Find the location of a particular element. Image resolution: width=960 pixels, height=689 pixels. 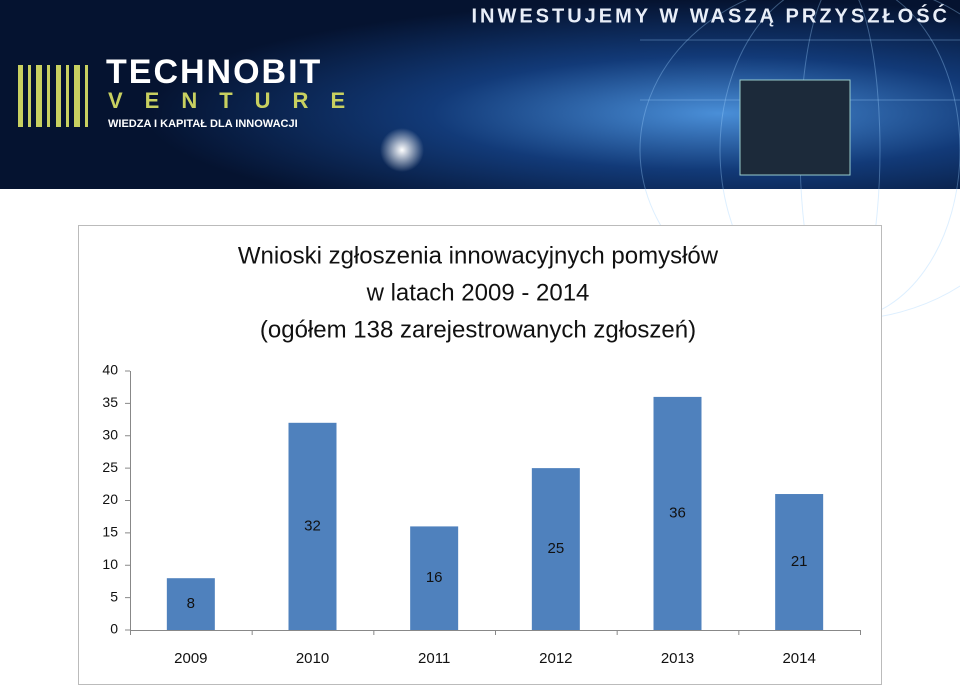

data-label: 8 is located at coordinates (191, 603).